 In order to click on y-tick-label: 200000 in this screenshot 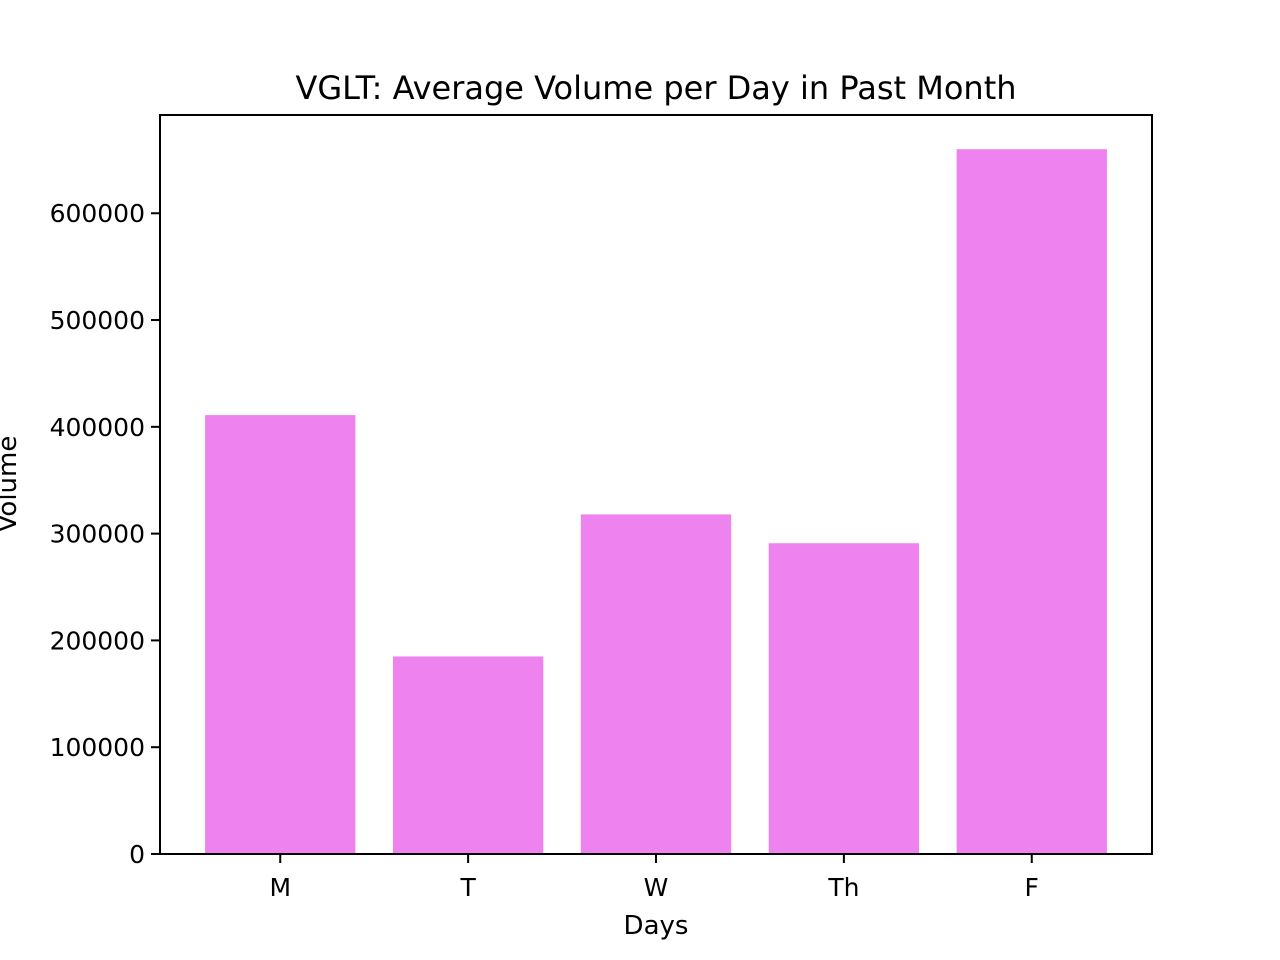, I will do `click(97, 640)`.